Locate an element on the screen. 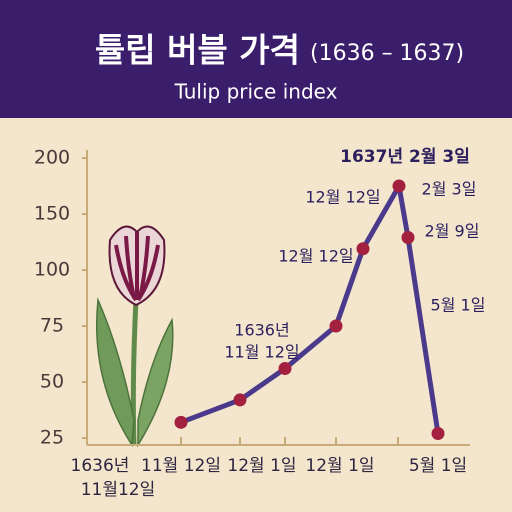  annotation: 1636년 is located at coordinates (261, 330).